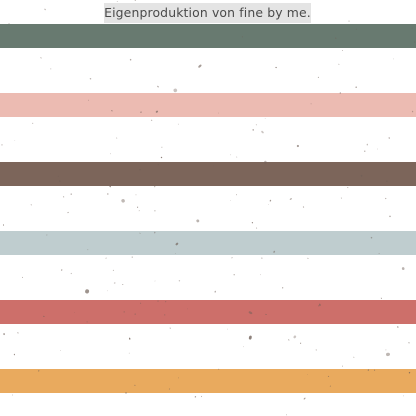  I want to click on stripe-terracotta, so click(208, 312).